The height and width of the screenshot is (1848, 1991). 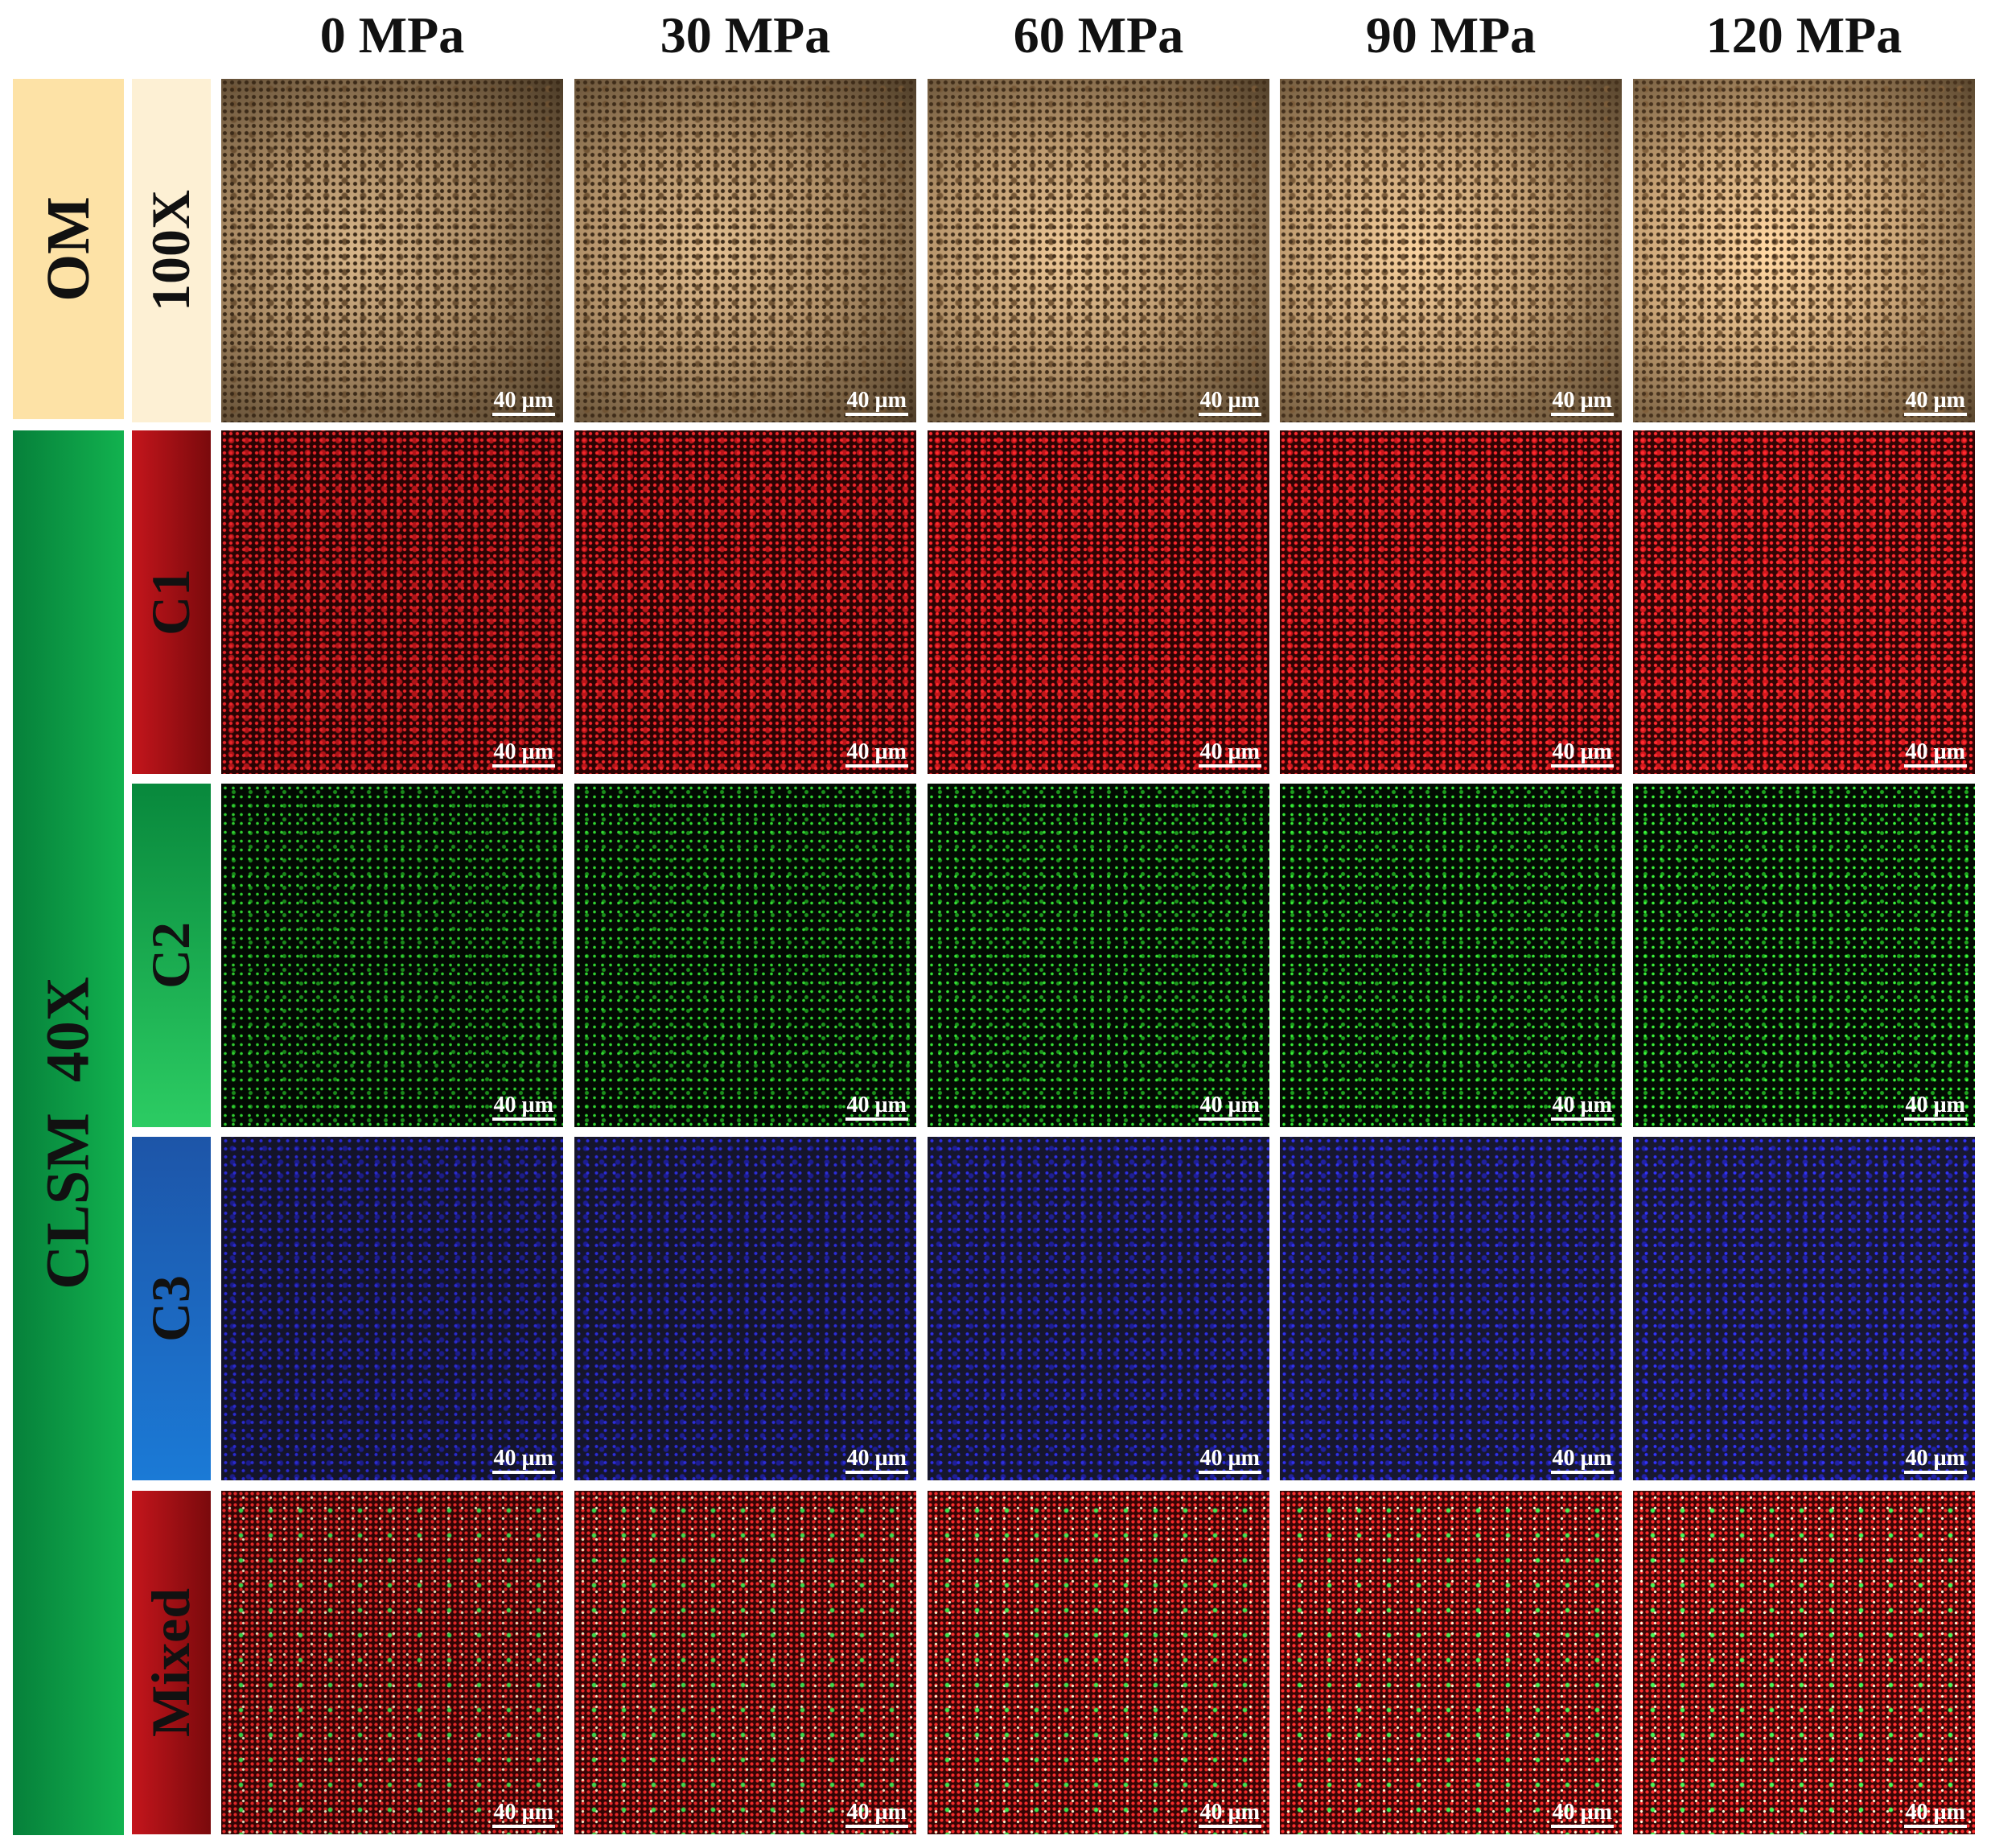 I want to click on section-label: CLSM 40X, so click(x=68, y=1133).